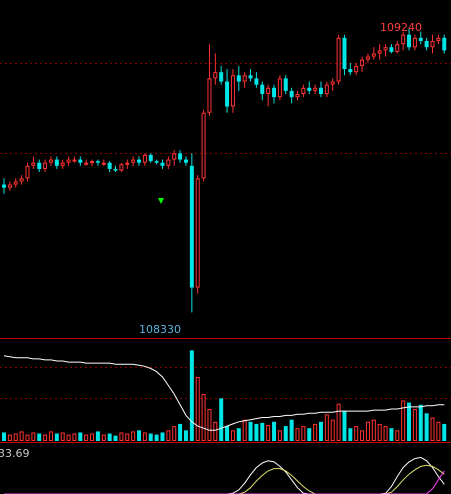  I want to click on high-price-label: 109240, so click(401, 27).